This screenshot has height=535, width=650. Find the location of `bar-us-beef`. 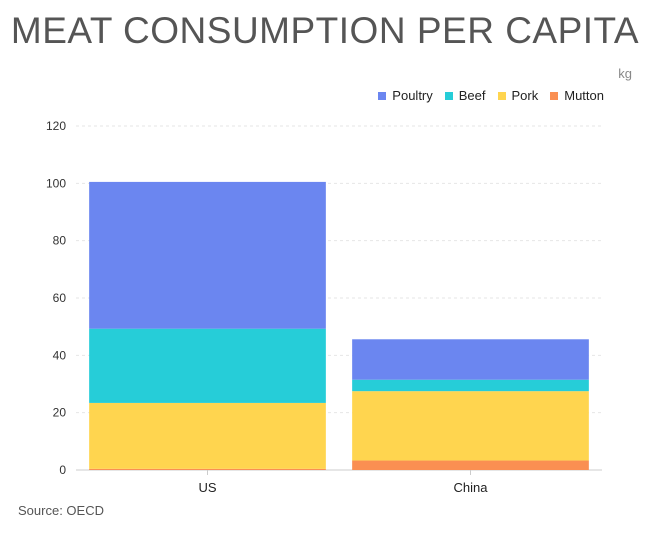

bar-us-beef is located at coordinates (207, 365).